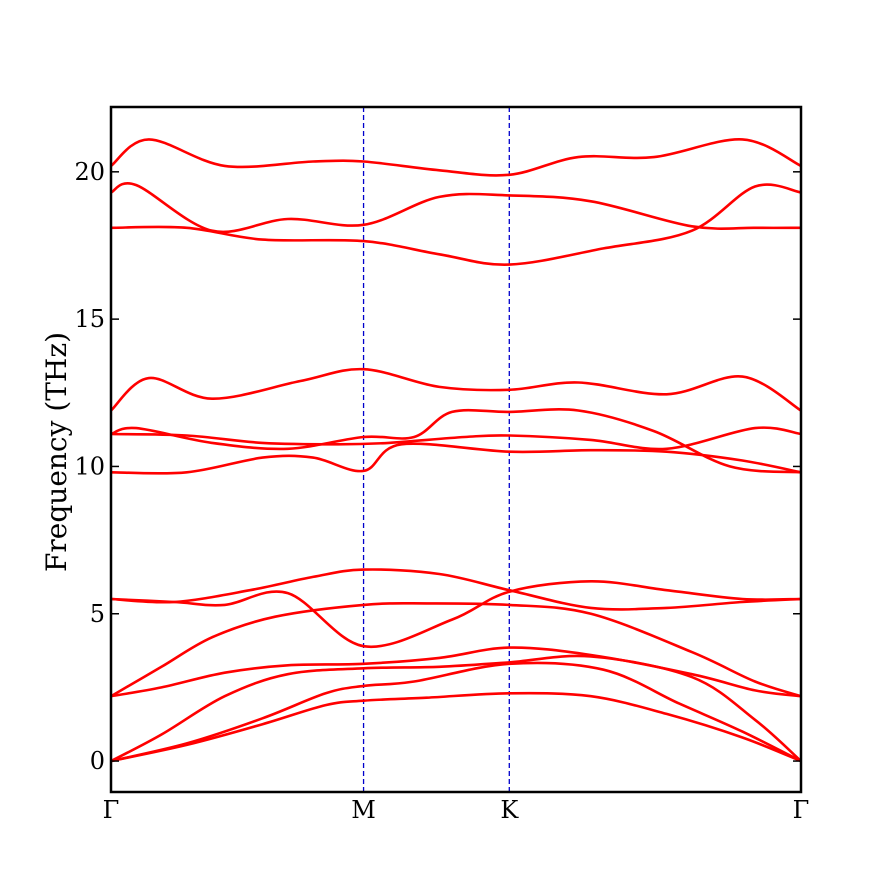 The width and height of the screenshot is (890, 890). Describe the element at coordinates (97, 614) in the screenshot. I see `y-tick-label: 5` at that location.